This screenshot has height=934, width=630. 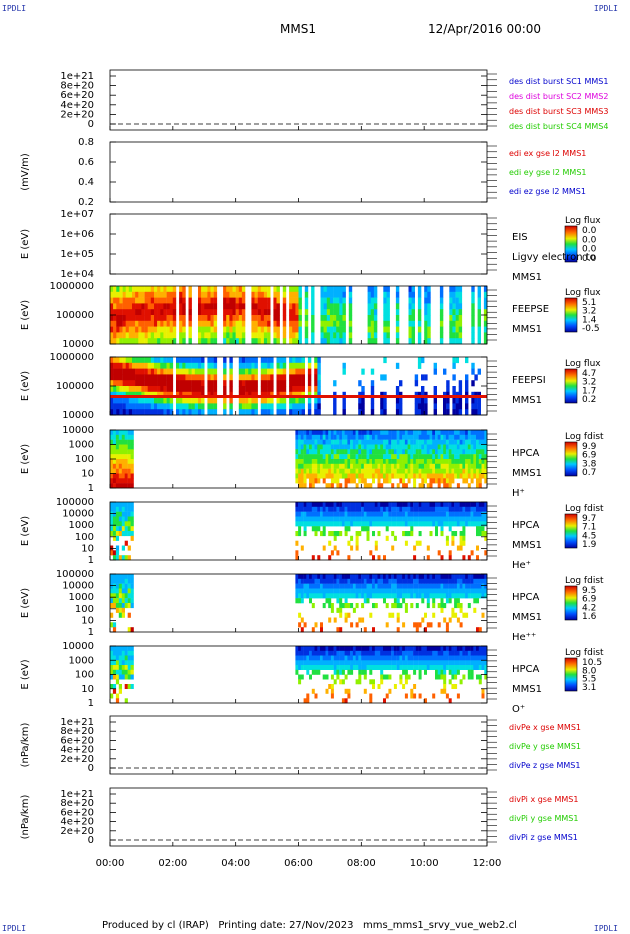 What do you see at coordinates (584, 437) in the screenshot?
I see `colorbar-title: Log fdist` at bounding box center [584, 437].